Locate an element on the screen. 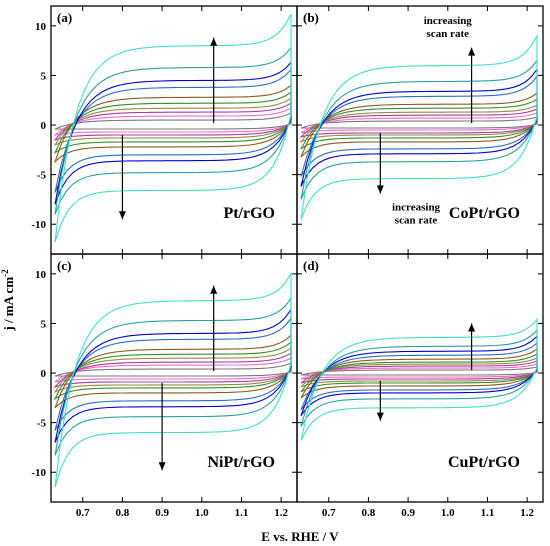 The height and width of the screenshot is (546, 550). y-axis-title-superscript: -2 is located at coordinates (5, 273).